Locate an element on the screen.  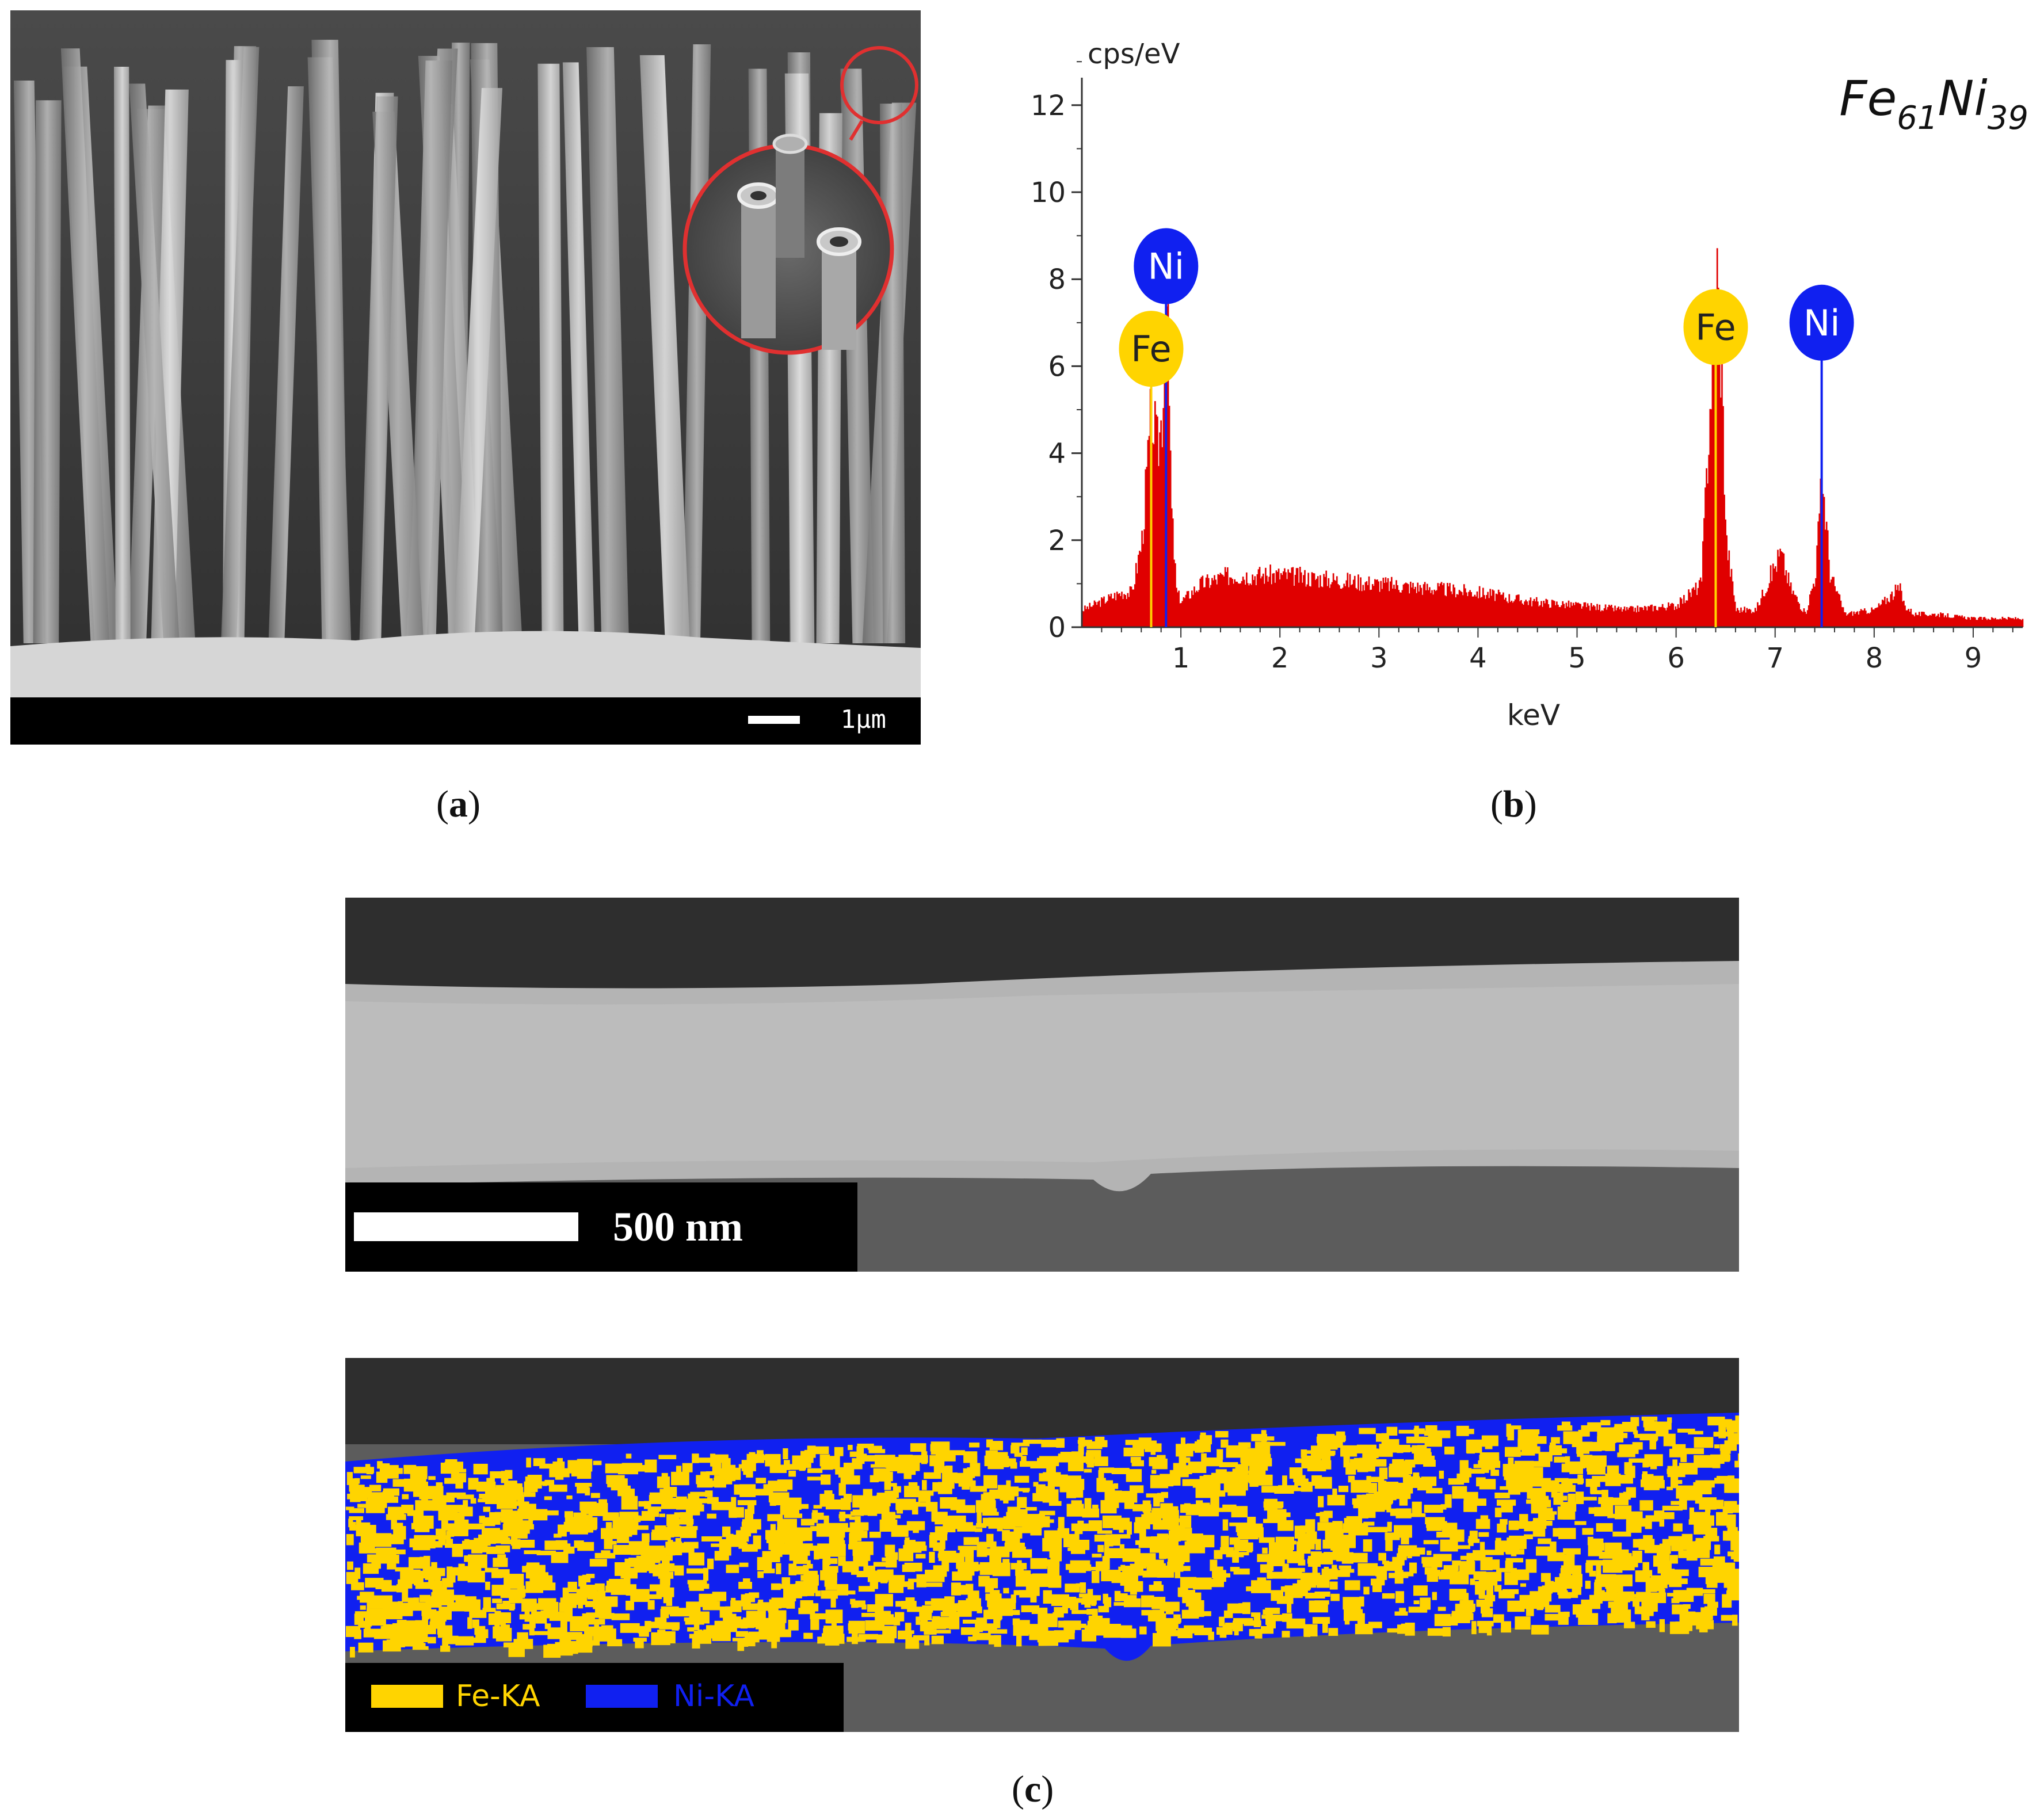
nanotubes is located at coordinates (465, 342).